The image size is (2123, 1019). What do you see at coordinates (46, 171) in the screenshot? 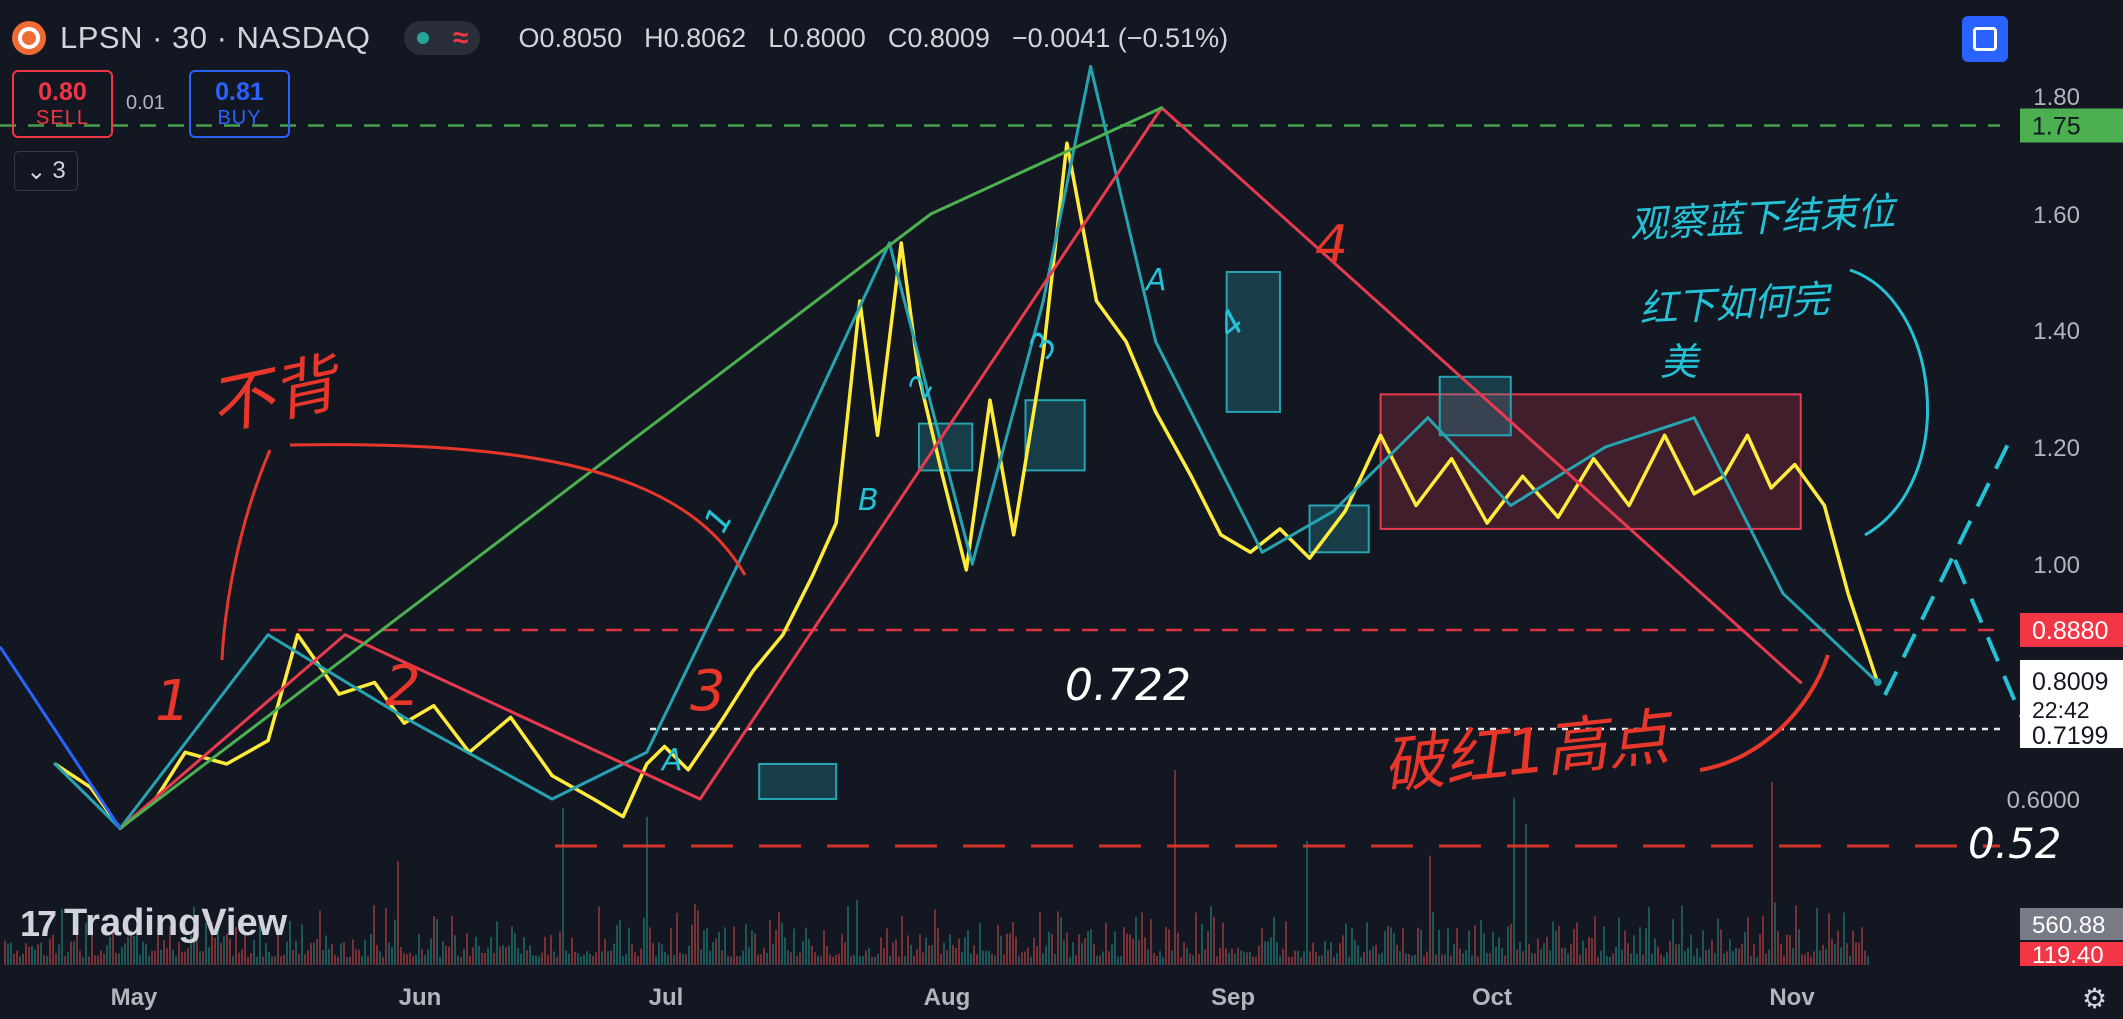
I see `collapse-indicators-button: ⌄ 3` at bounding box center [46, 171].